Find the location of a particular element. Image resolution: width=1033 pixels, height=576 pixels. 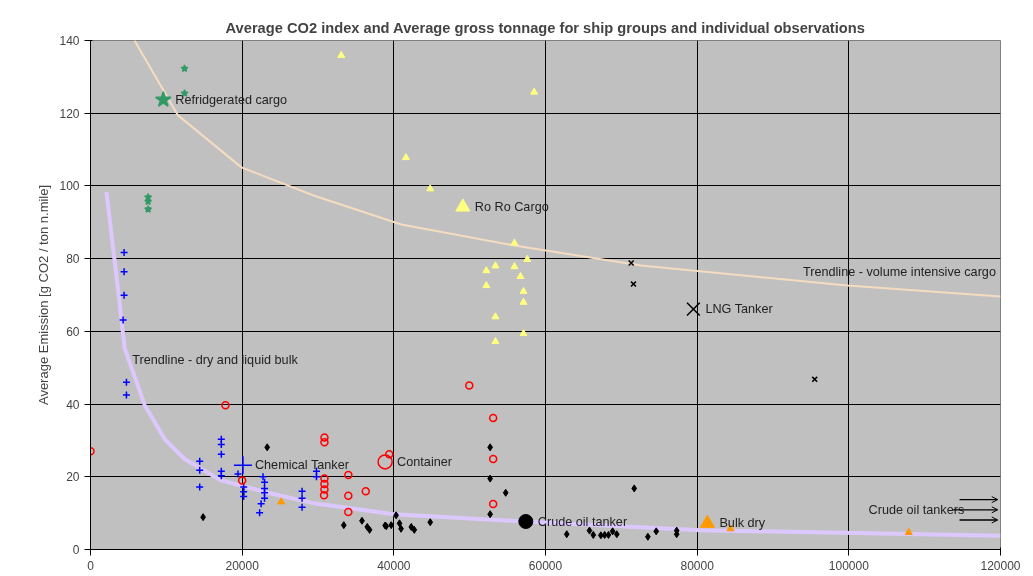

x-tick-label: 120000 is located at coordinates (1000, 565).